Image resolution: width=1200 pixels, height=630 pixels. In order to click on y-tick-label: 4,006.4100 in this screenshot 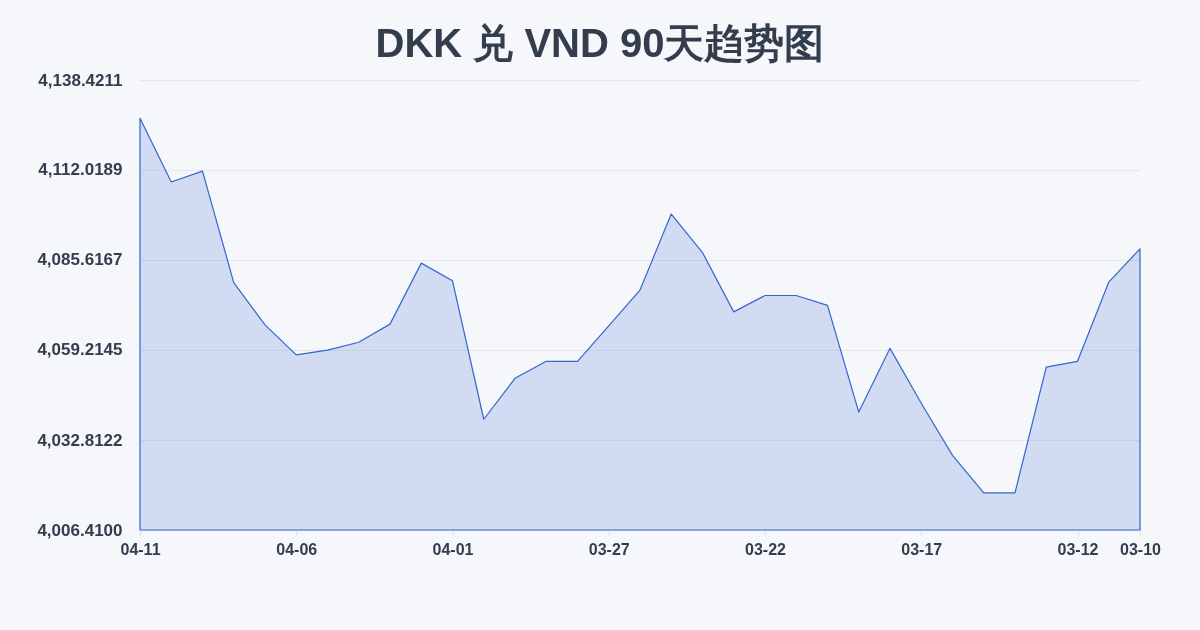, I will do `click(80, 530)`.